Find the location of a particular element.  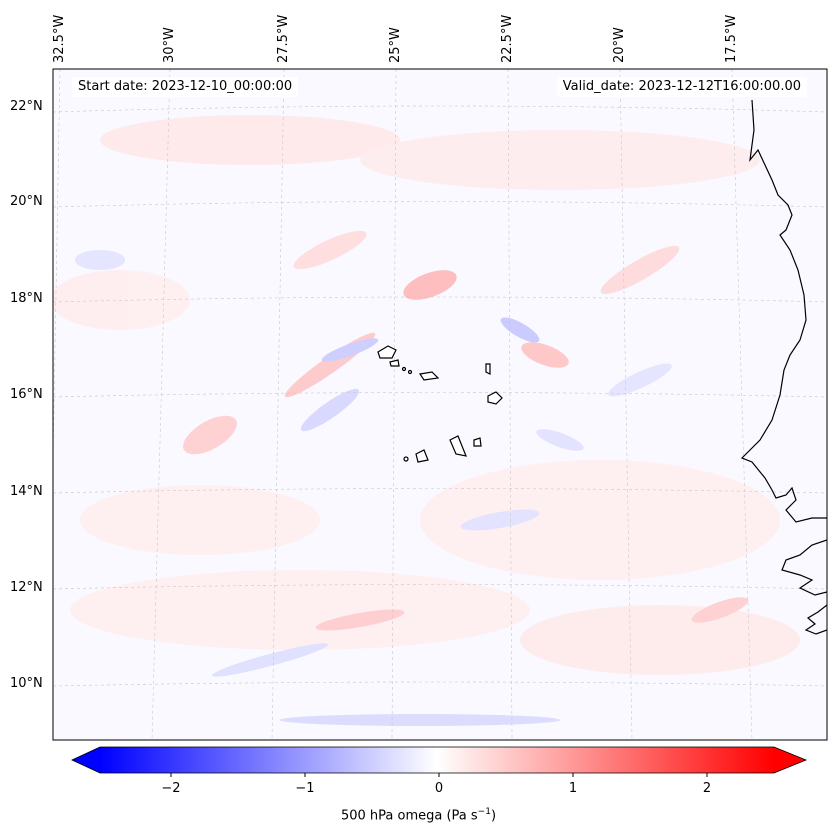

colorbar-title-sup: −1 is located at coordinates (484, 812).